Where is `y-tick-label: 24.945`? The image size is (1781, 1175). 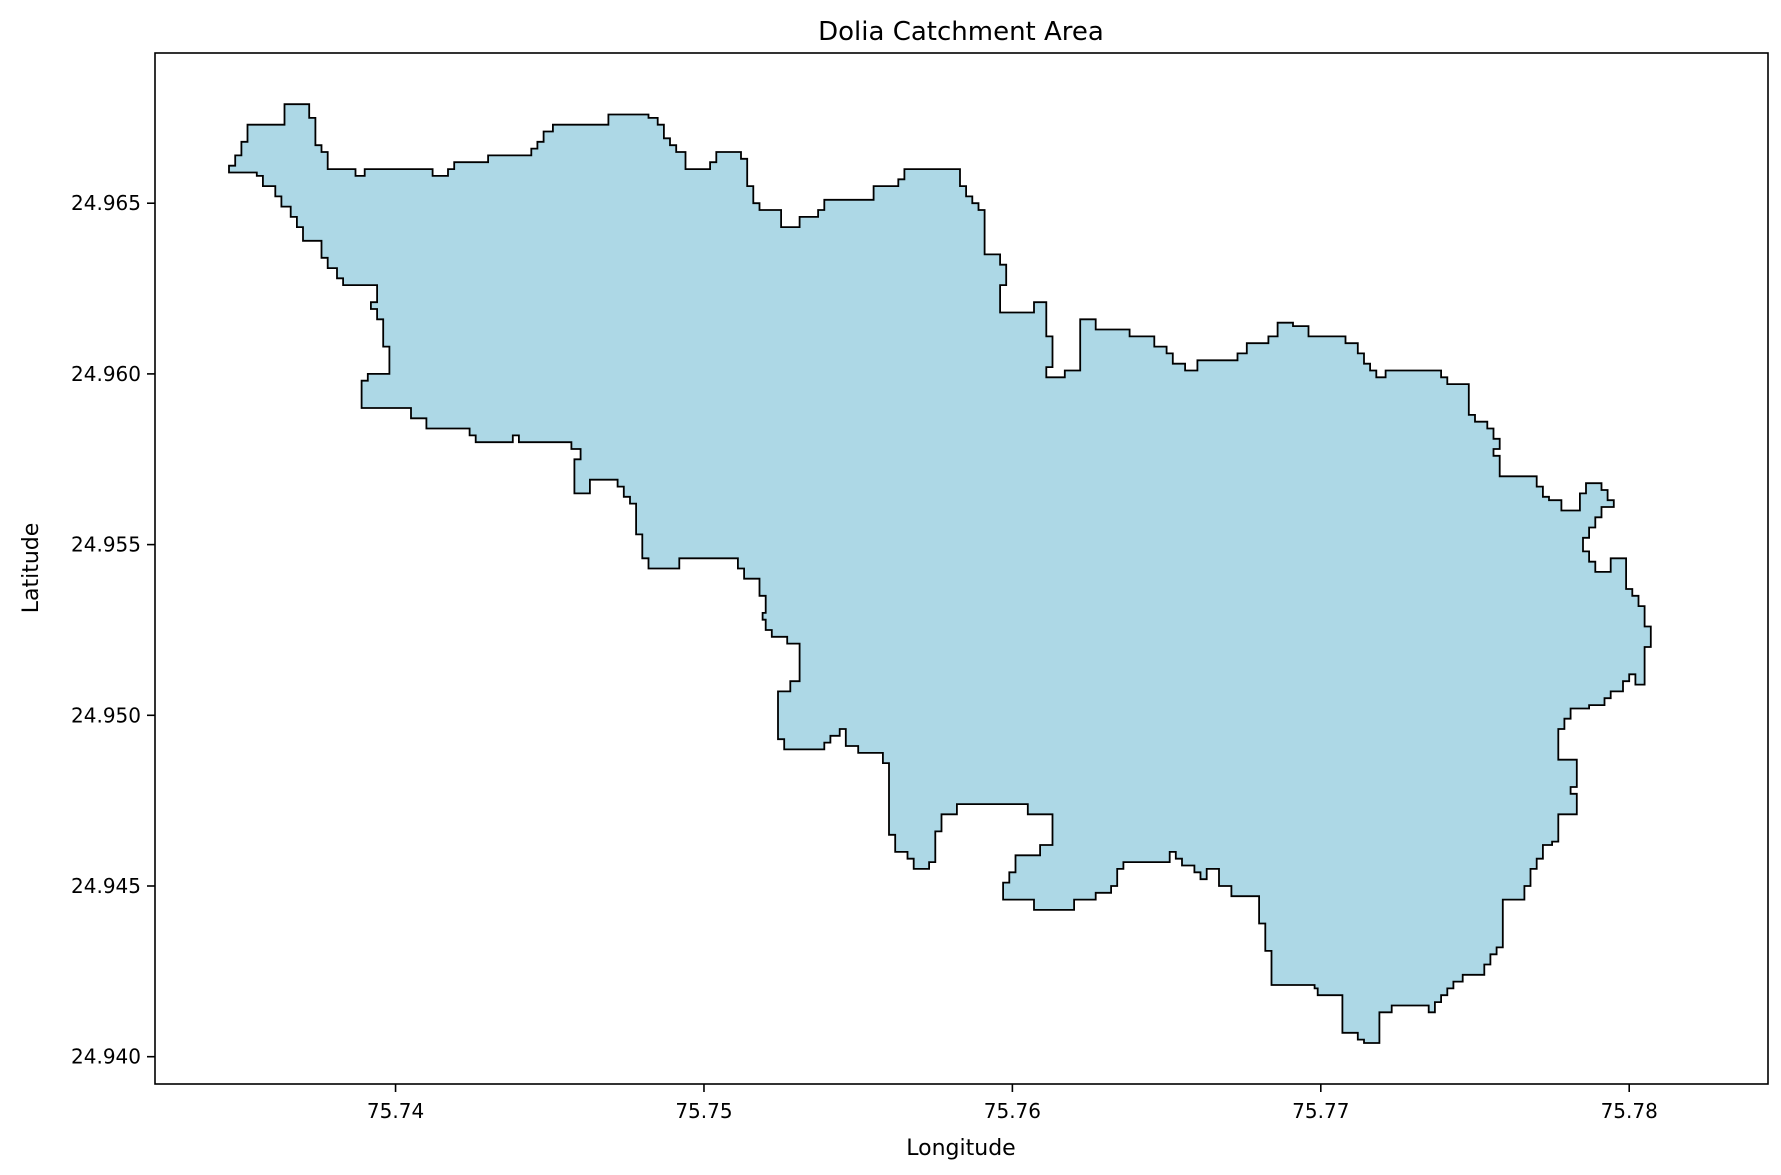 y-tick-label: 24.945 is located at coordinates (106, 886).